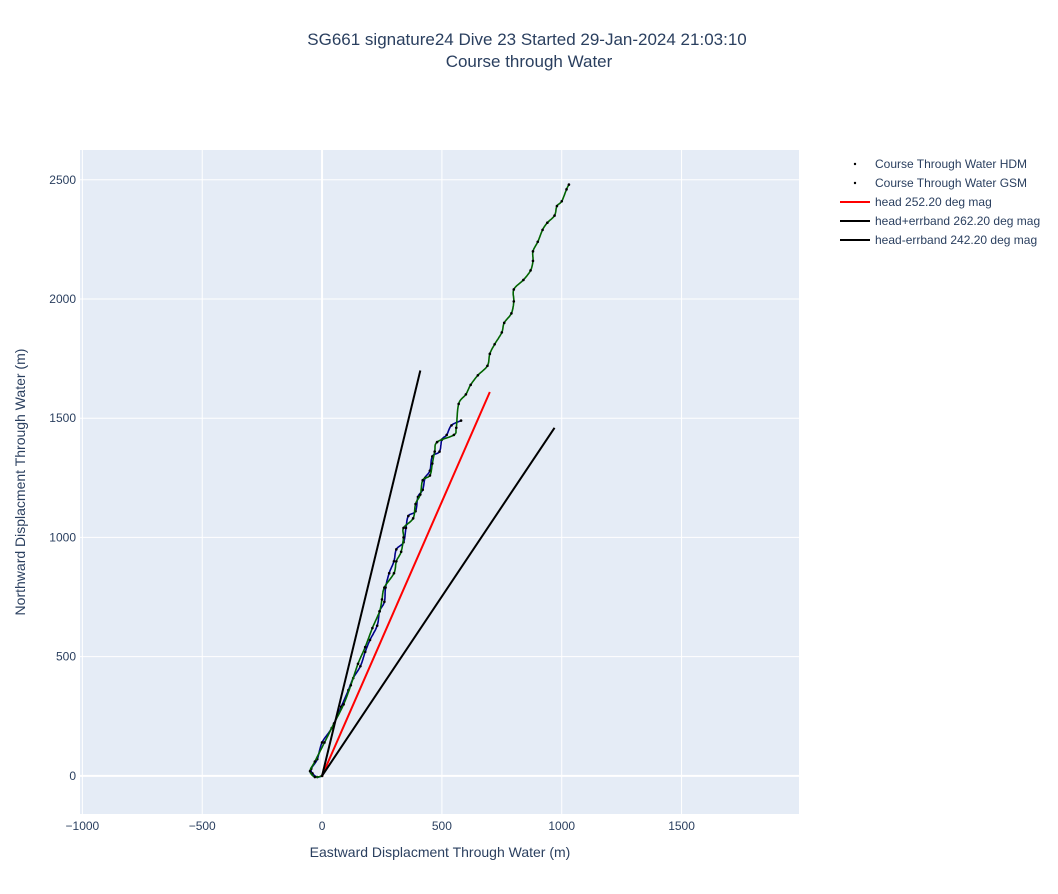 The image size is (1058, 894). What do you see at coordinates (62, 299) in the screenshot?
I see `y-tick-label: 2000` at bounding box center [62, 299].